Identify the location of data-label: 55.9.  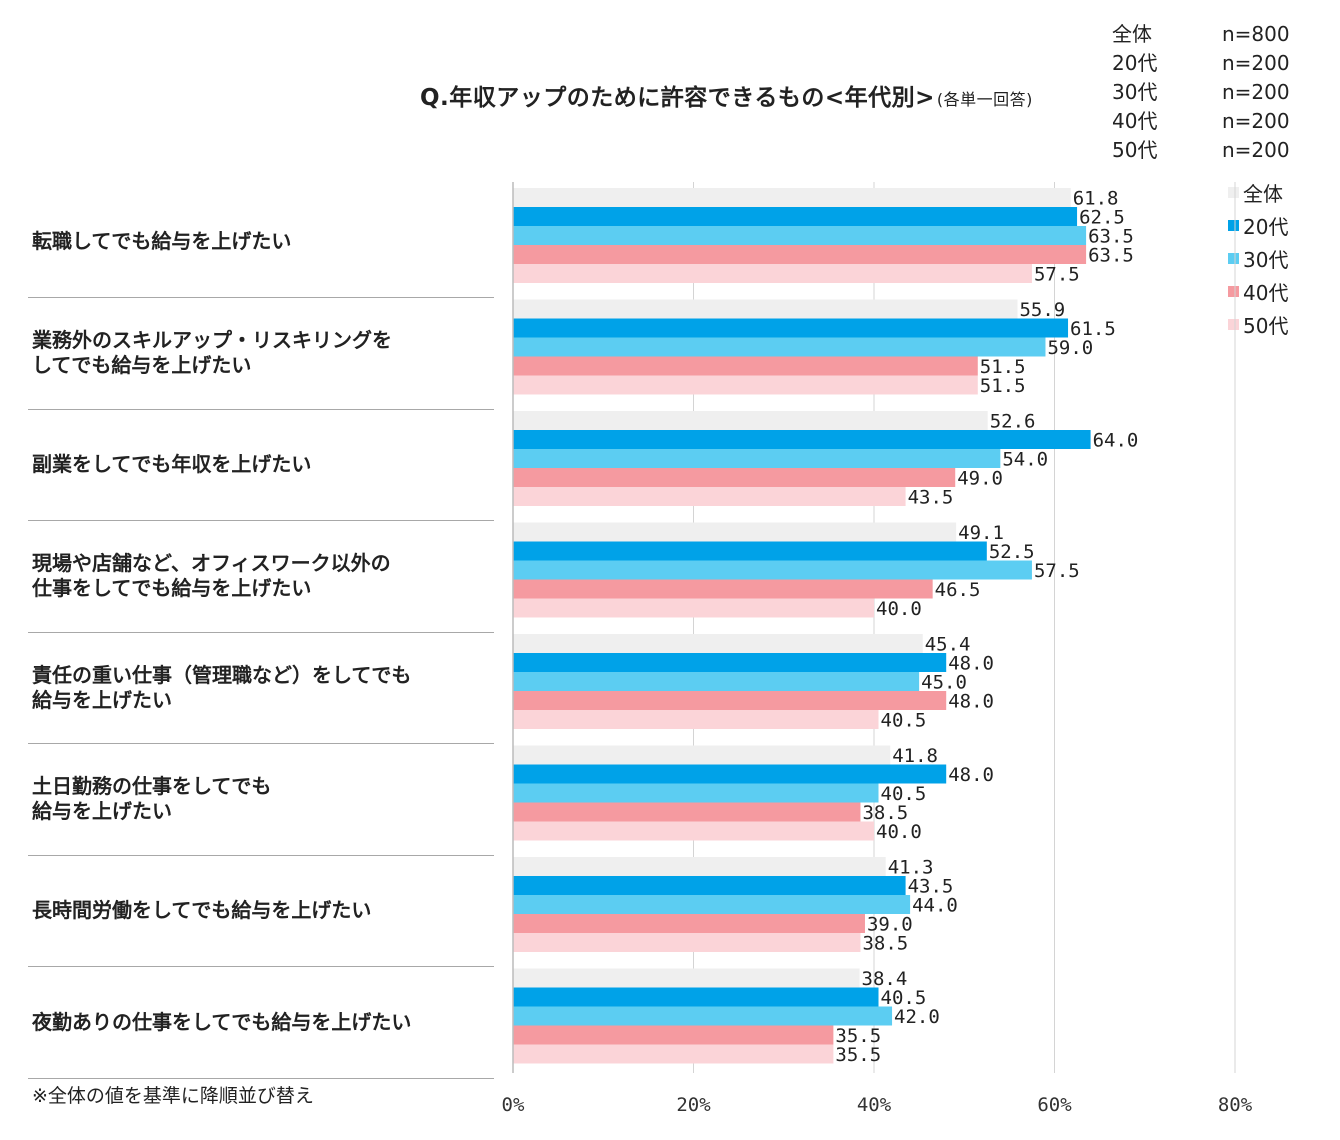
(1042, 310).